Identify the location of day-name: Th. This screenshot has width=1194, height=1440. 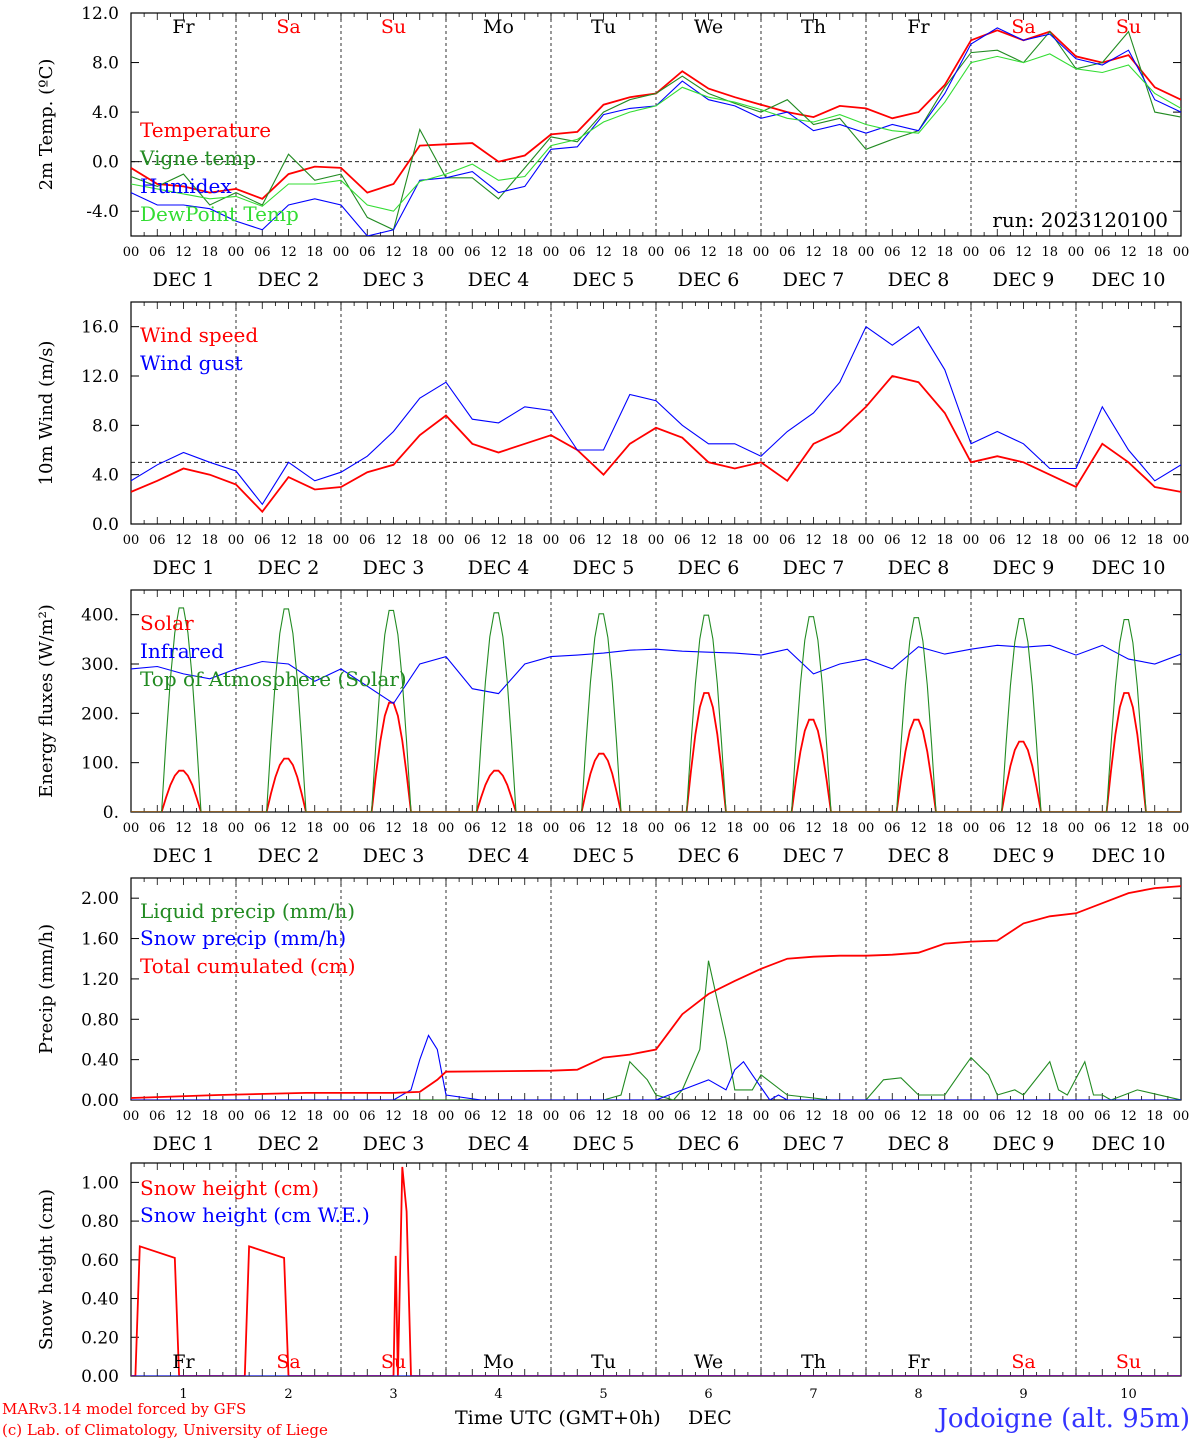
(813, 1362).